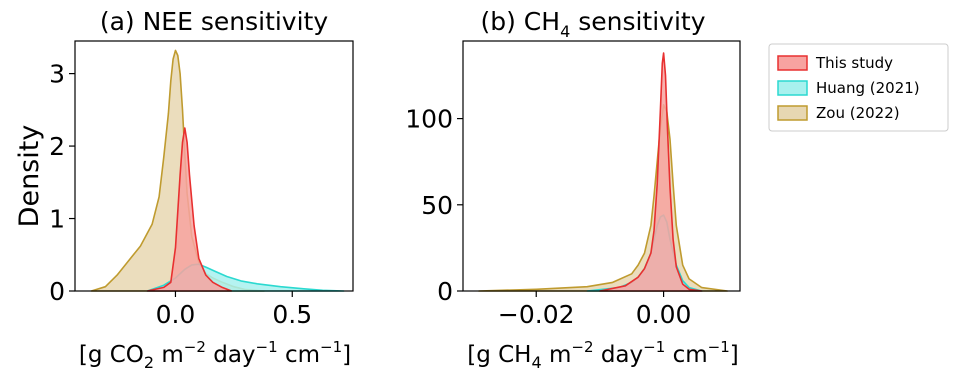  What do you see at coordinates (215, 354) in the screenshot?
I see `x-axis-label: [g CO2 m−2 day−1 cm−1]` at bounding box center [215, 354].